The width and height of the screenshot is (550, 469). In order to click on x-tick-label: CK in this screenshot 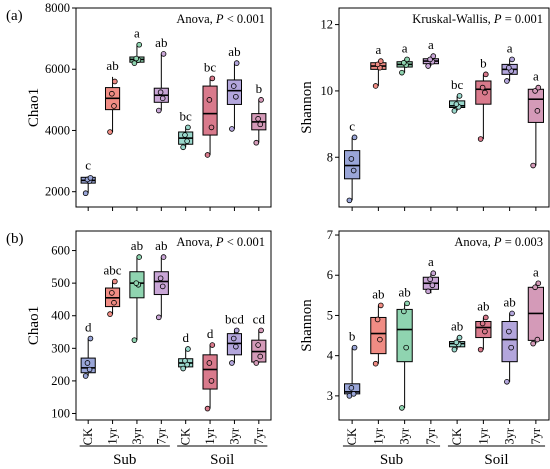, I will do `click(457, 436)`.